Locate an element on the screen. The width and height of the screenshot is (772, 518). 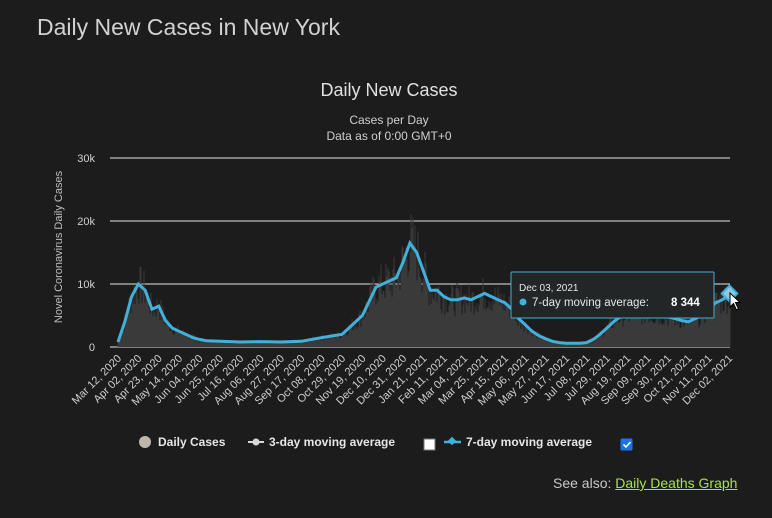
chart-title: Daily New Cases is located at coordinates (388, 90).